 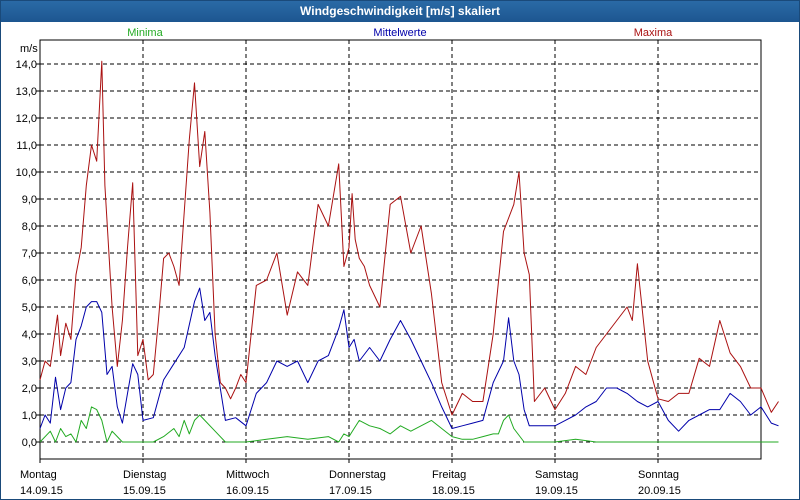 I want to click on x-tick-date: 18.09.15, so click(x=453, y=491).